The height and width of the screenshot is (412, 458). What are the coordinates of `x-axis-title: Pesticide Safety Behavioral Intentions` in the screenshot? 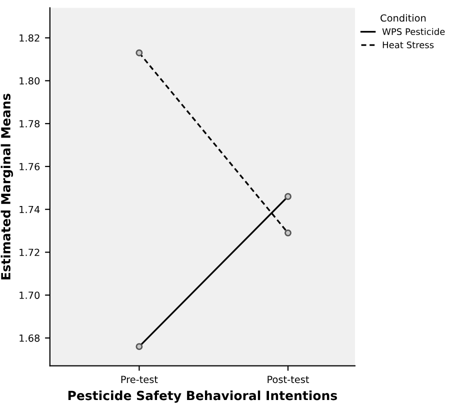 It's located at (203, 396).